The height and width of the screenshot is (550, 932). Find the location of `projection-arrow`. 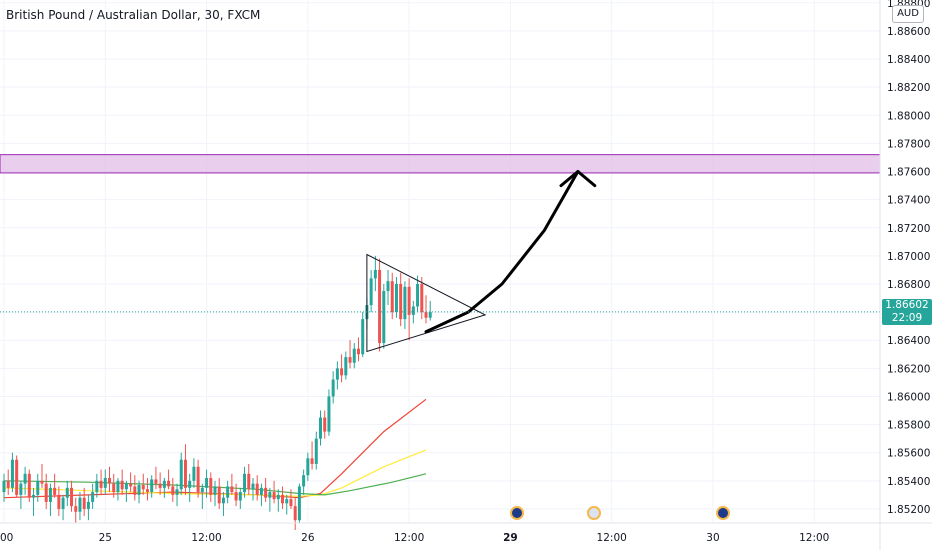

projection-arrow is located at coordinates (502, 252).